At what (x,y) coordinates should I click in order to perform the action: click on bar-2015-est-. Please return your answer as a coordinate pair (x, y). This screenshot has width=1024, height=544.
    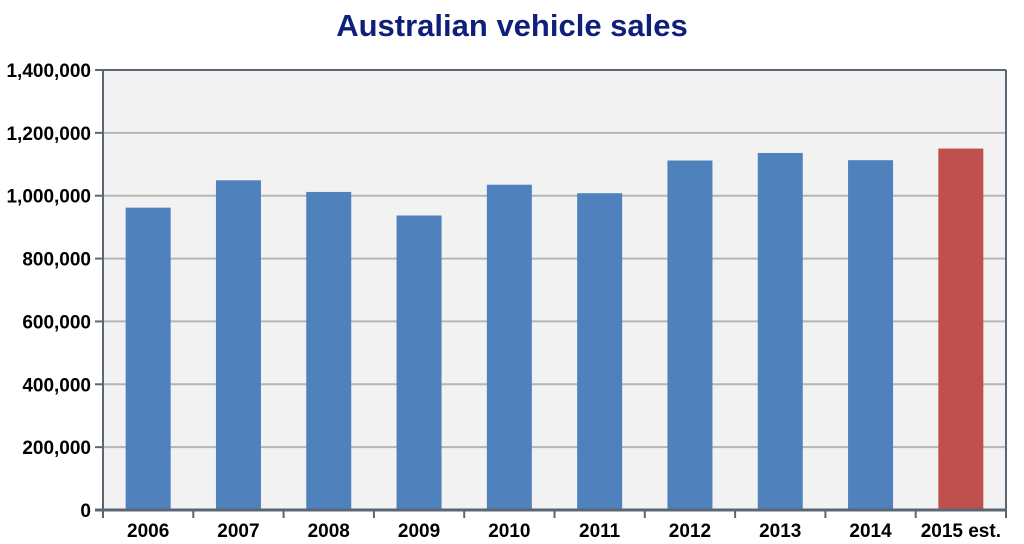
    Looking at the image, I should click on (961, 329).